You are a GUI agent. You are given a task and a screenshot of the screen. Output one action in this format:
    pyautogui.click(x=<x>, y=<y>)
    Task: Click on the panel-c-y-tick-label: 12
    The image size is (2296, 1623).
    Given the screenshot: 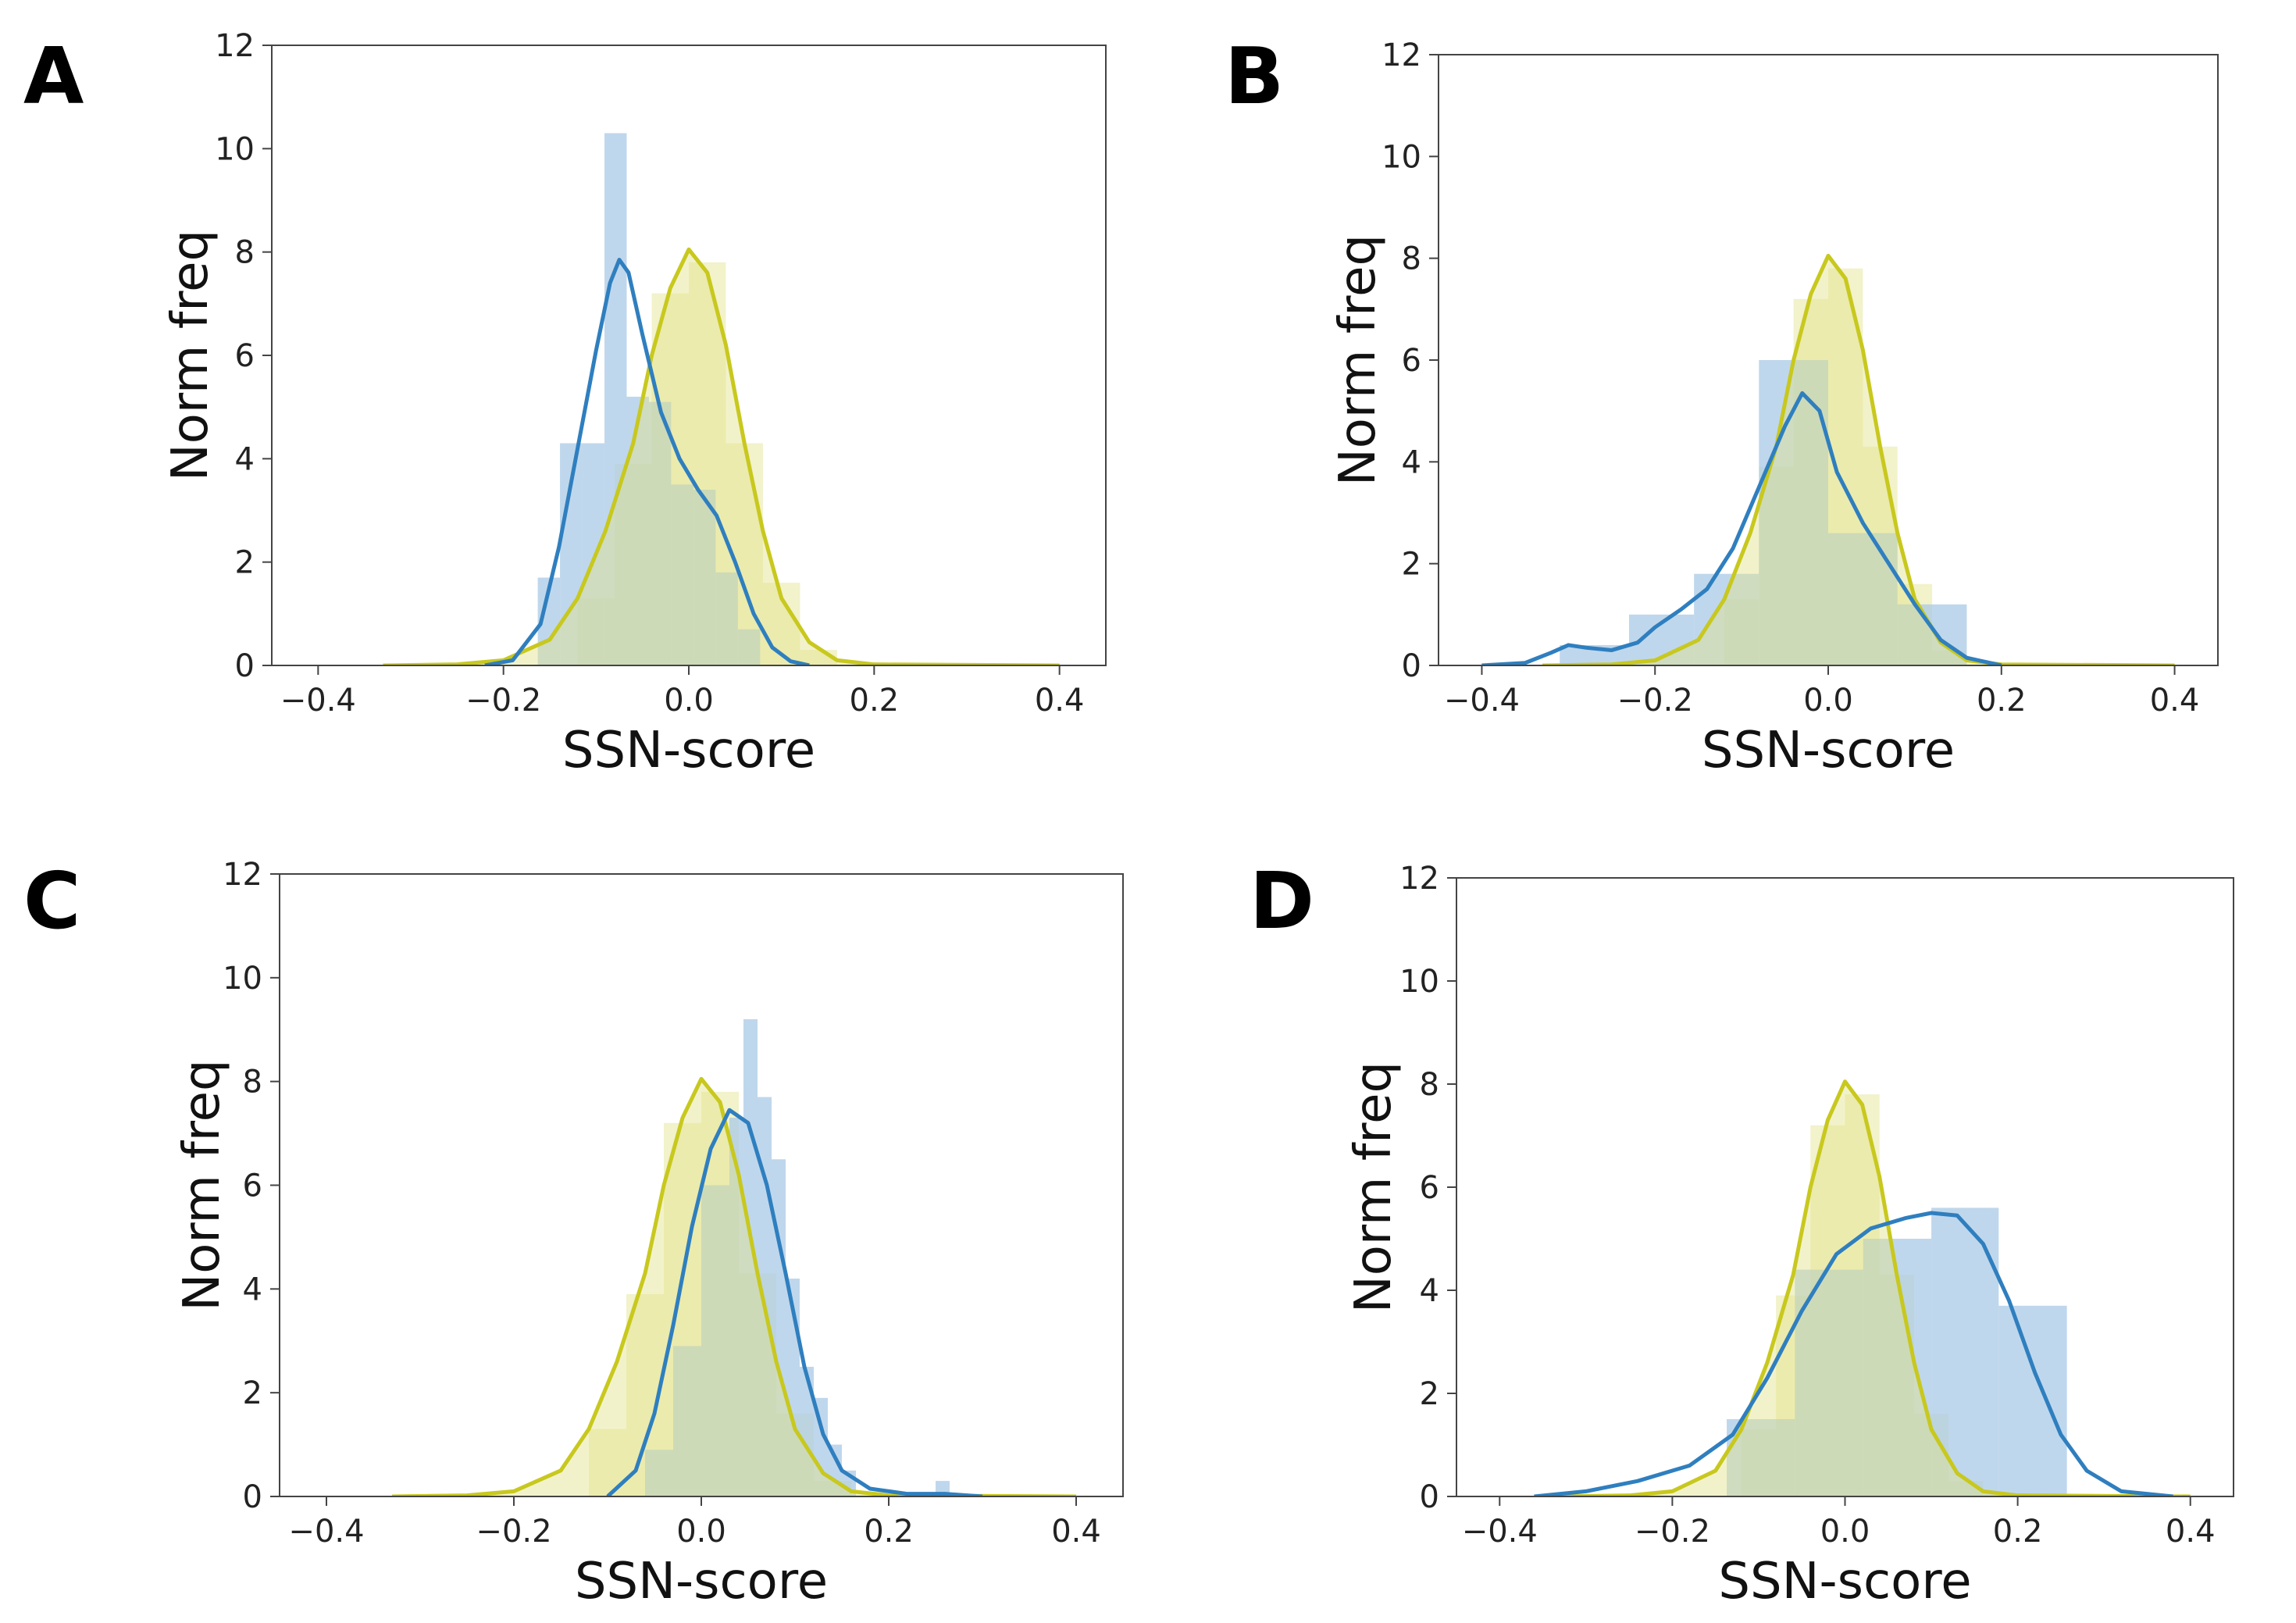 What is the action you would take?
    pyautogui.click(x=242, y=875)
    